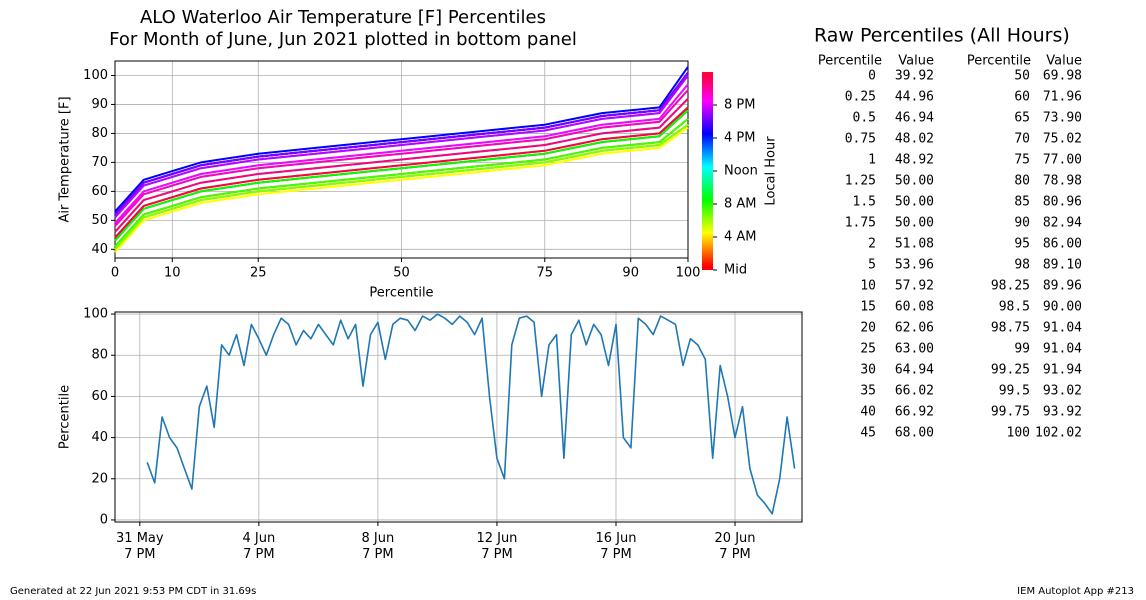 The height and width of the screenshot is (600, 1146). What do you see at coordinates (1062, 97) in the screenshot?
I see `table-cell: 71.96` at bounding box center [1062, 97].